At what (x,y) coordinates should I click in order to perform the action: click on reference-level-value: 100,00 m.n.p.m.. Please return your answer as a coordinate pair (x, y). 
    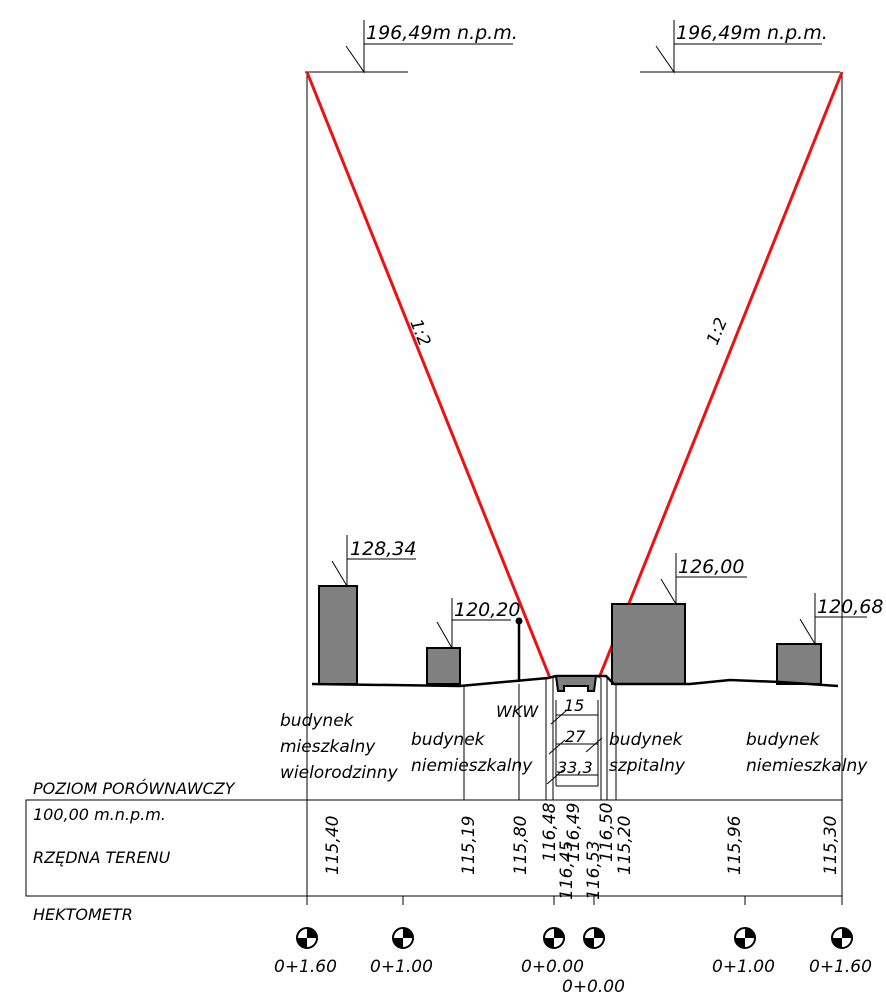
    Looking at the image, I should click on (99, 814).